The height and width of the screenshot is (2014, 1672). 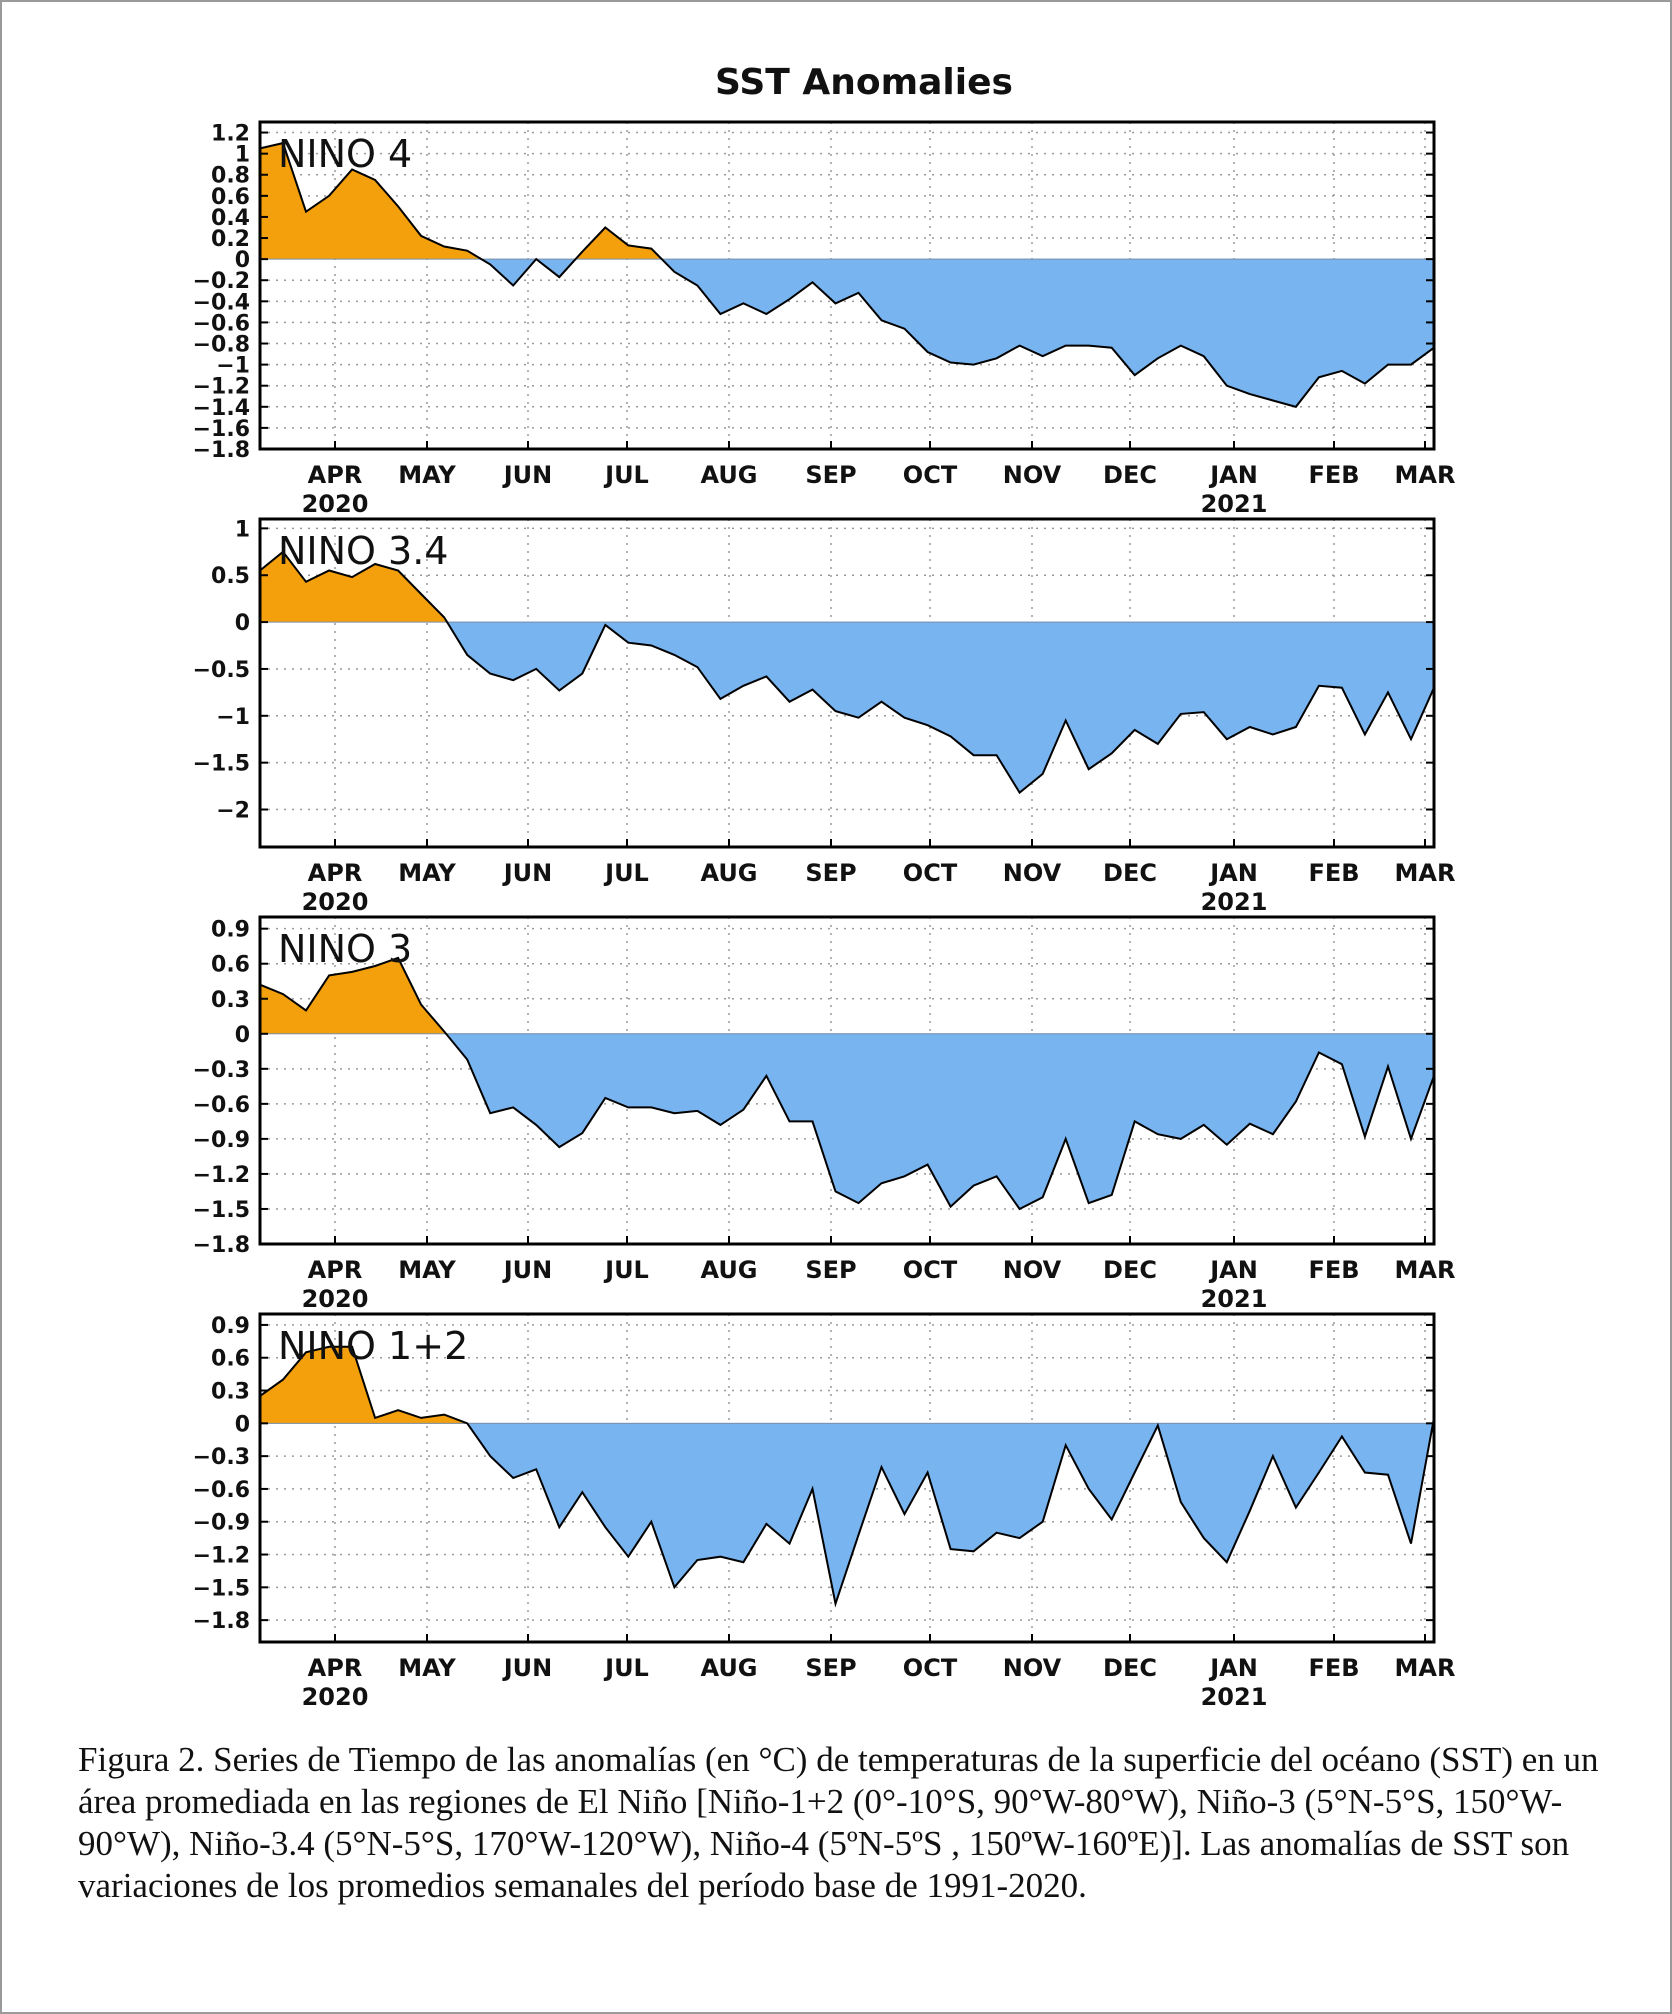 I want to click on region-label: NINO 3, so click(x=345, y=949).